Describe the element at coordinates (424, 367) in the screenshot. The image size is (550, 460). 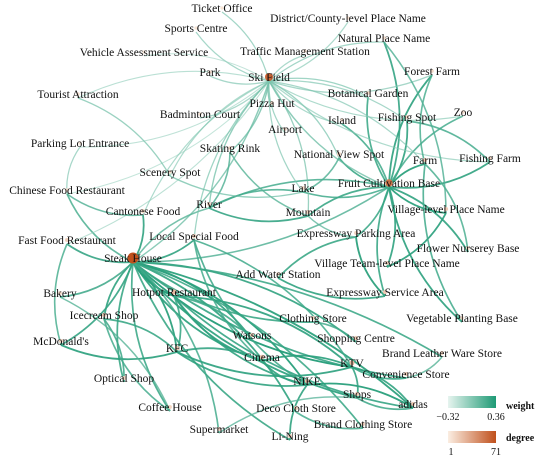
I see `edge-brand-leather-ware-store-convenience-store` at that location.